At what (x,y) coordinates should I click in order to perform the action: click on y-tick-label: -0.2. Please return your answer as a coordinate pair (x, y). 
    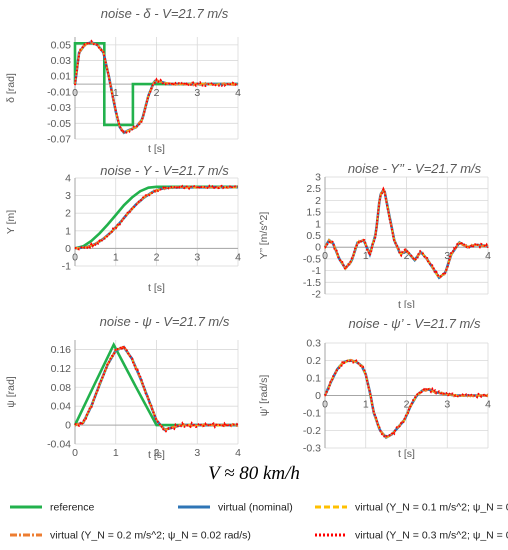
    Looking at the image, I should click on (312, 431).